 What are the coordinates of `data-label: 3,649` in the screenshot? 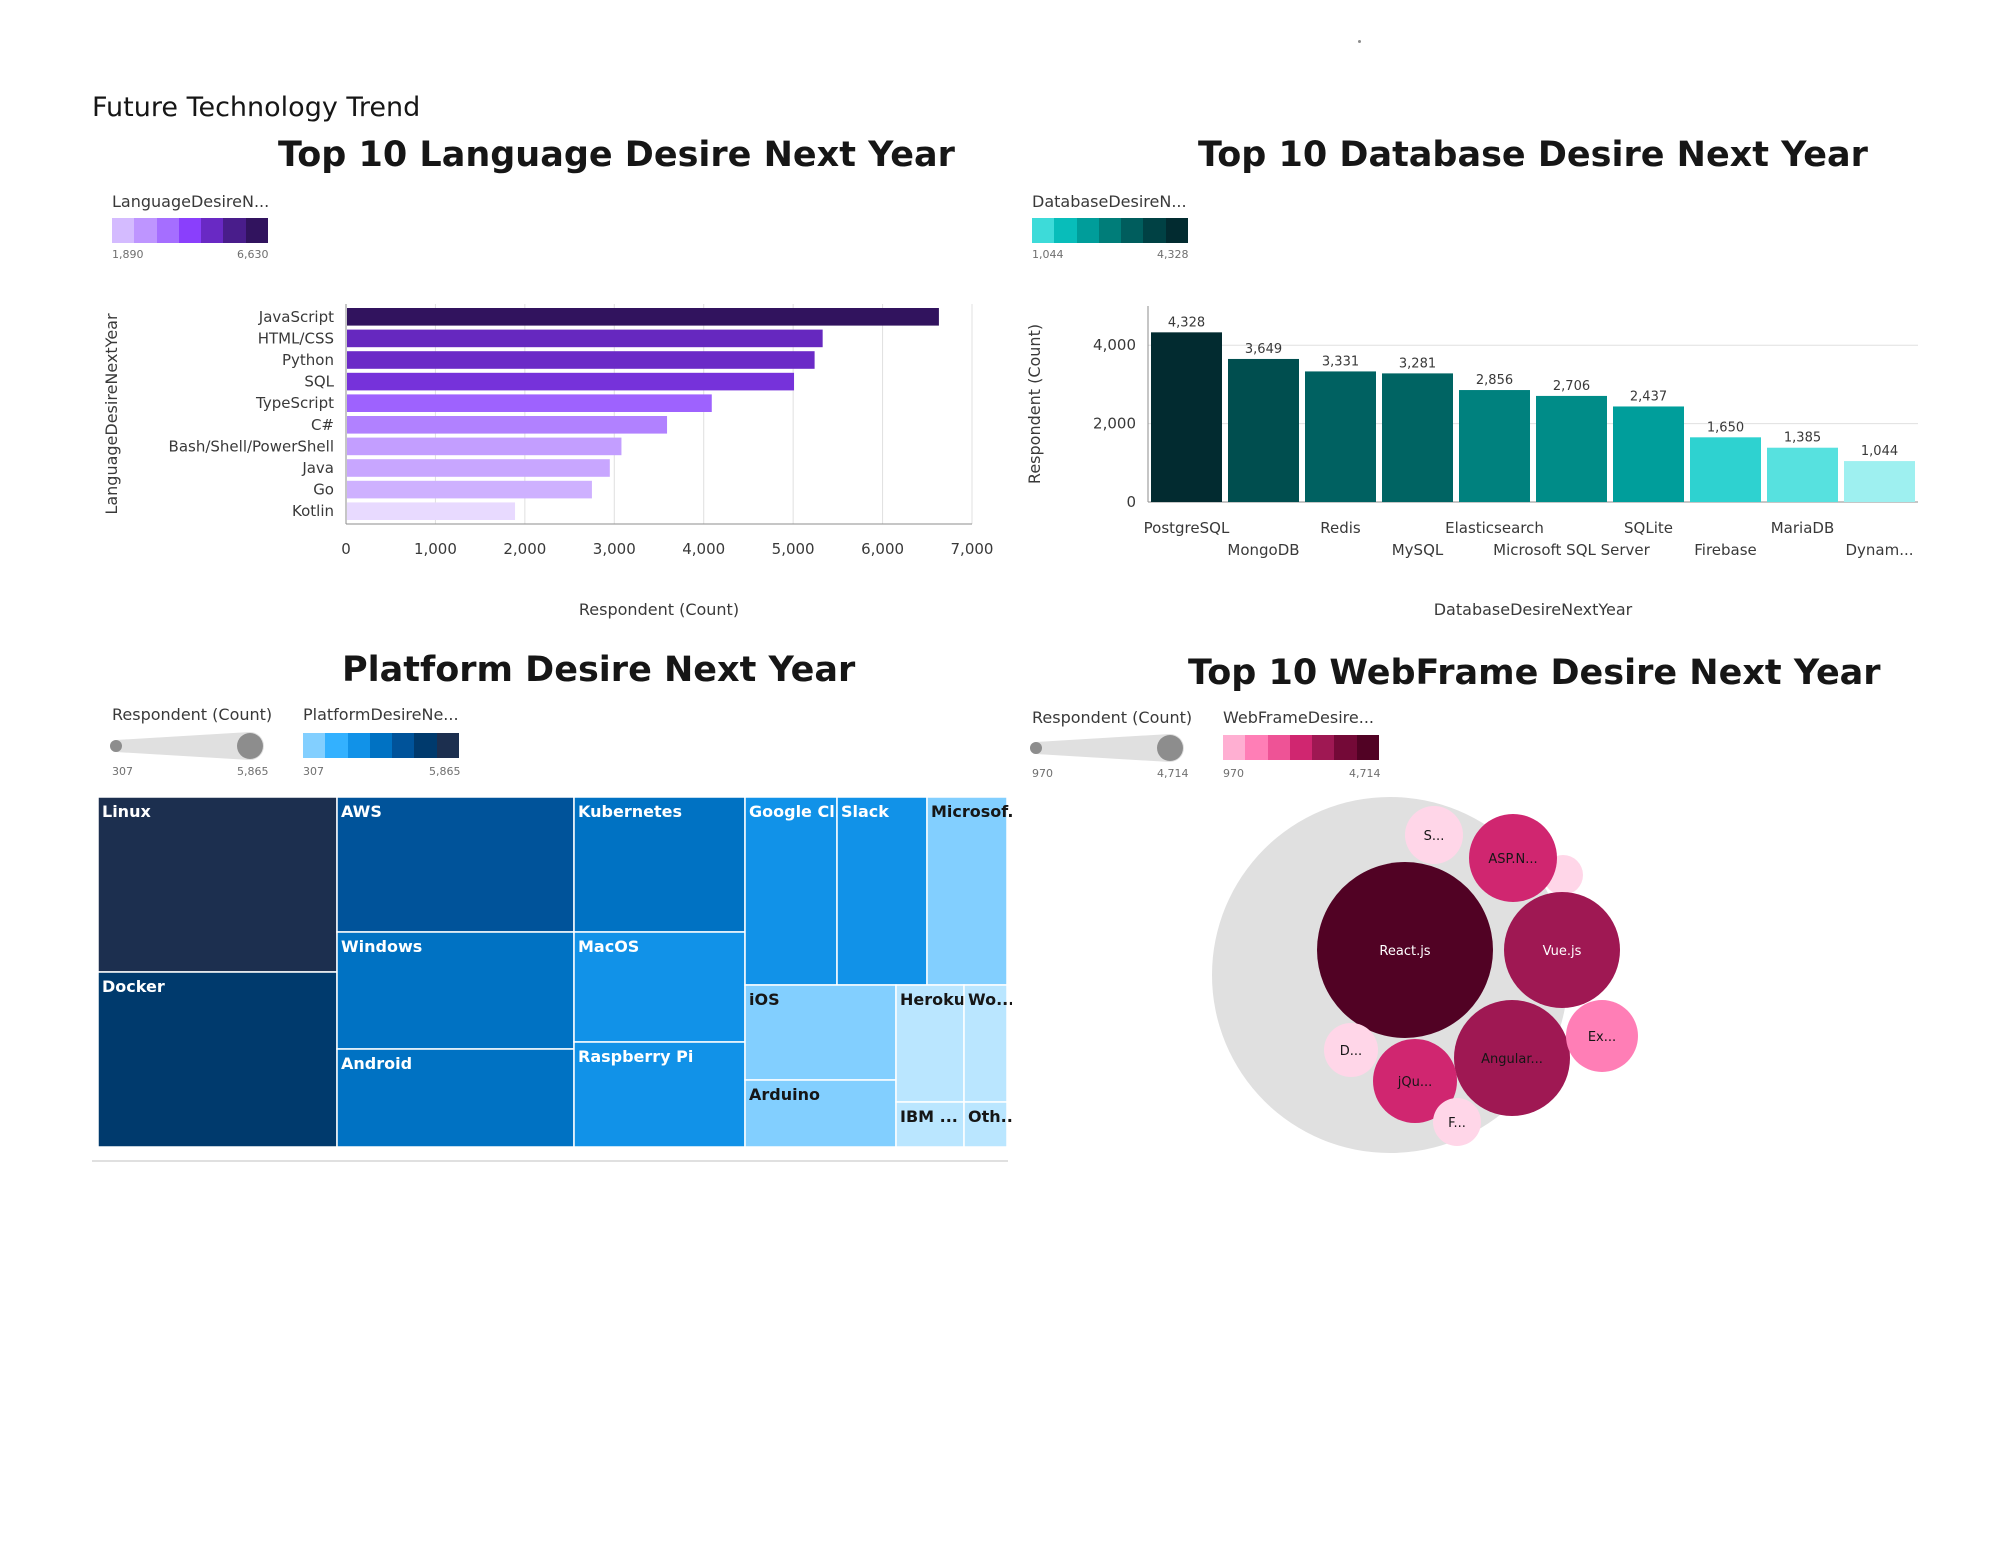 It's located at (1263, 349).